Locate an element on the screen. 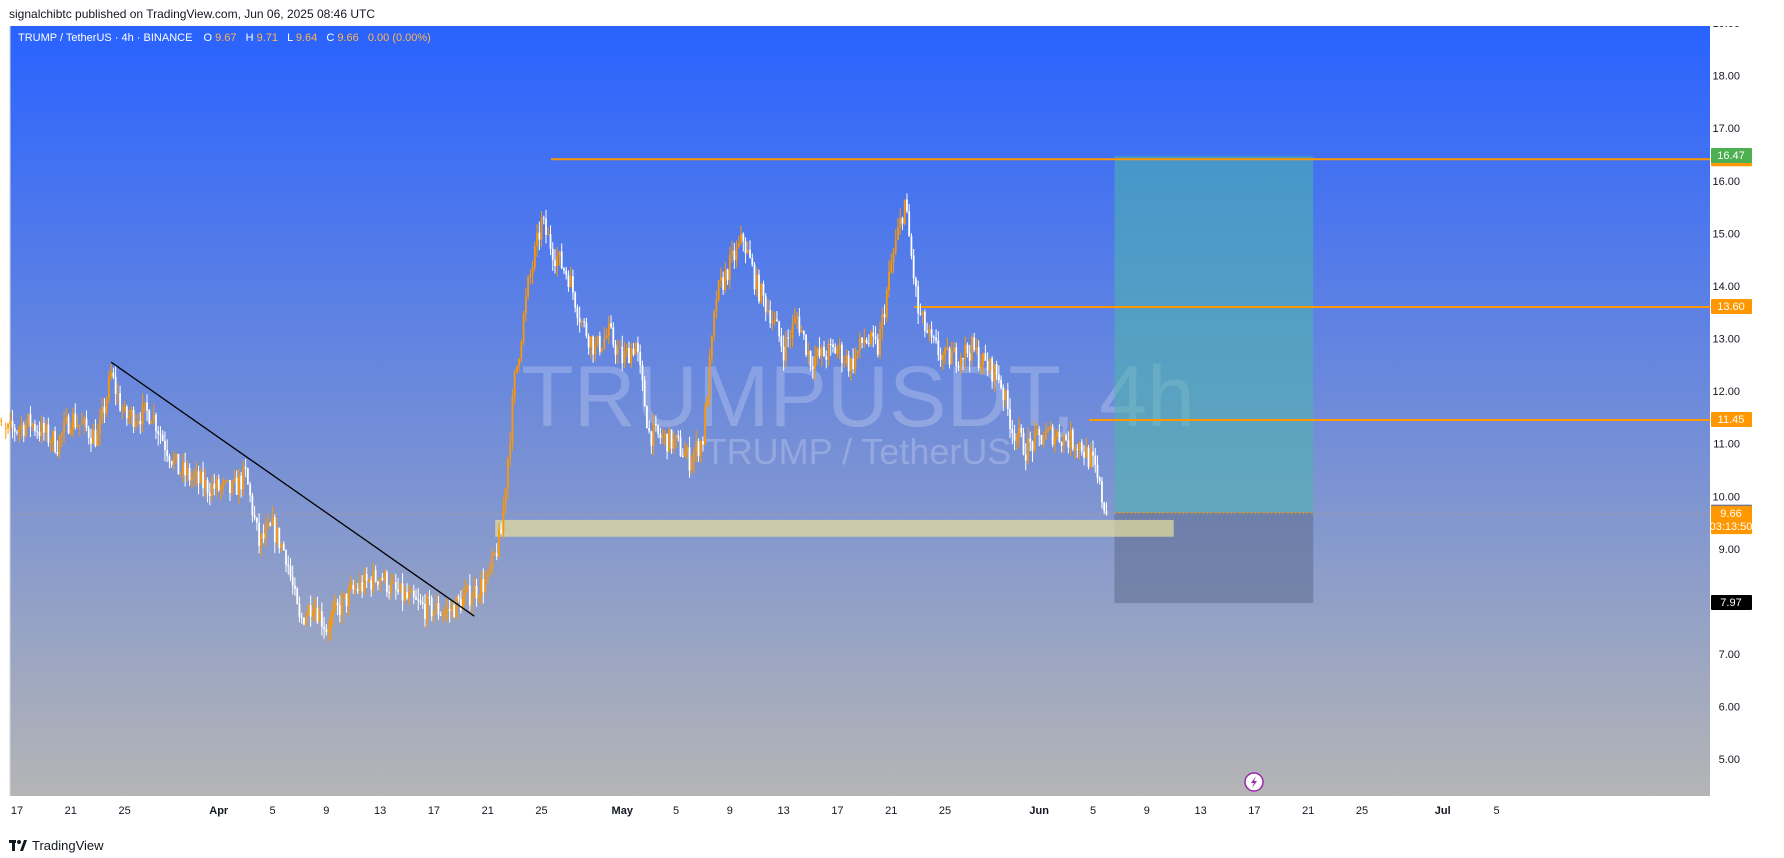 This screenshot has height=858, width=1784. long-position-target-zone is located at coordinates (1214, 334).